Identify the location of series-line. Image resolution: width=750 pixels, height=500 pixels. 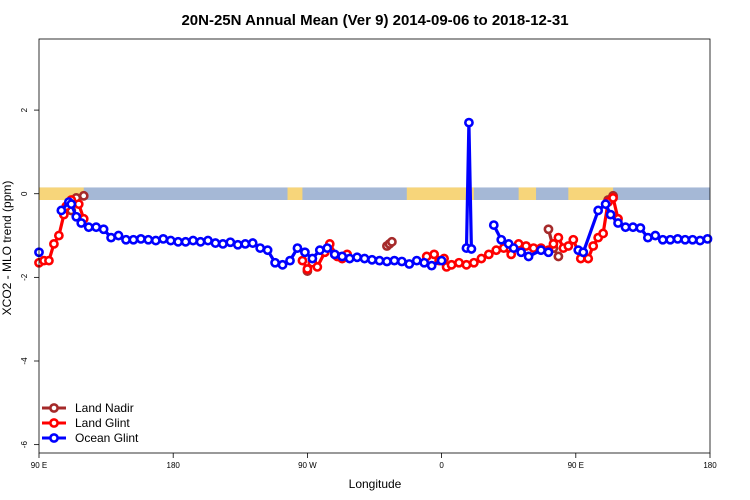
(468, 184).